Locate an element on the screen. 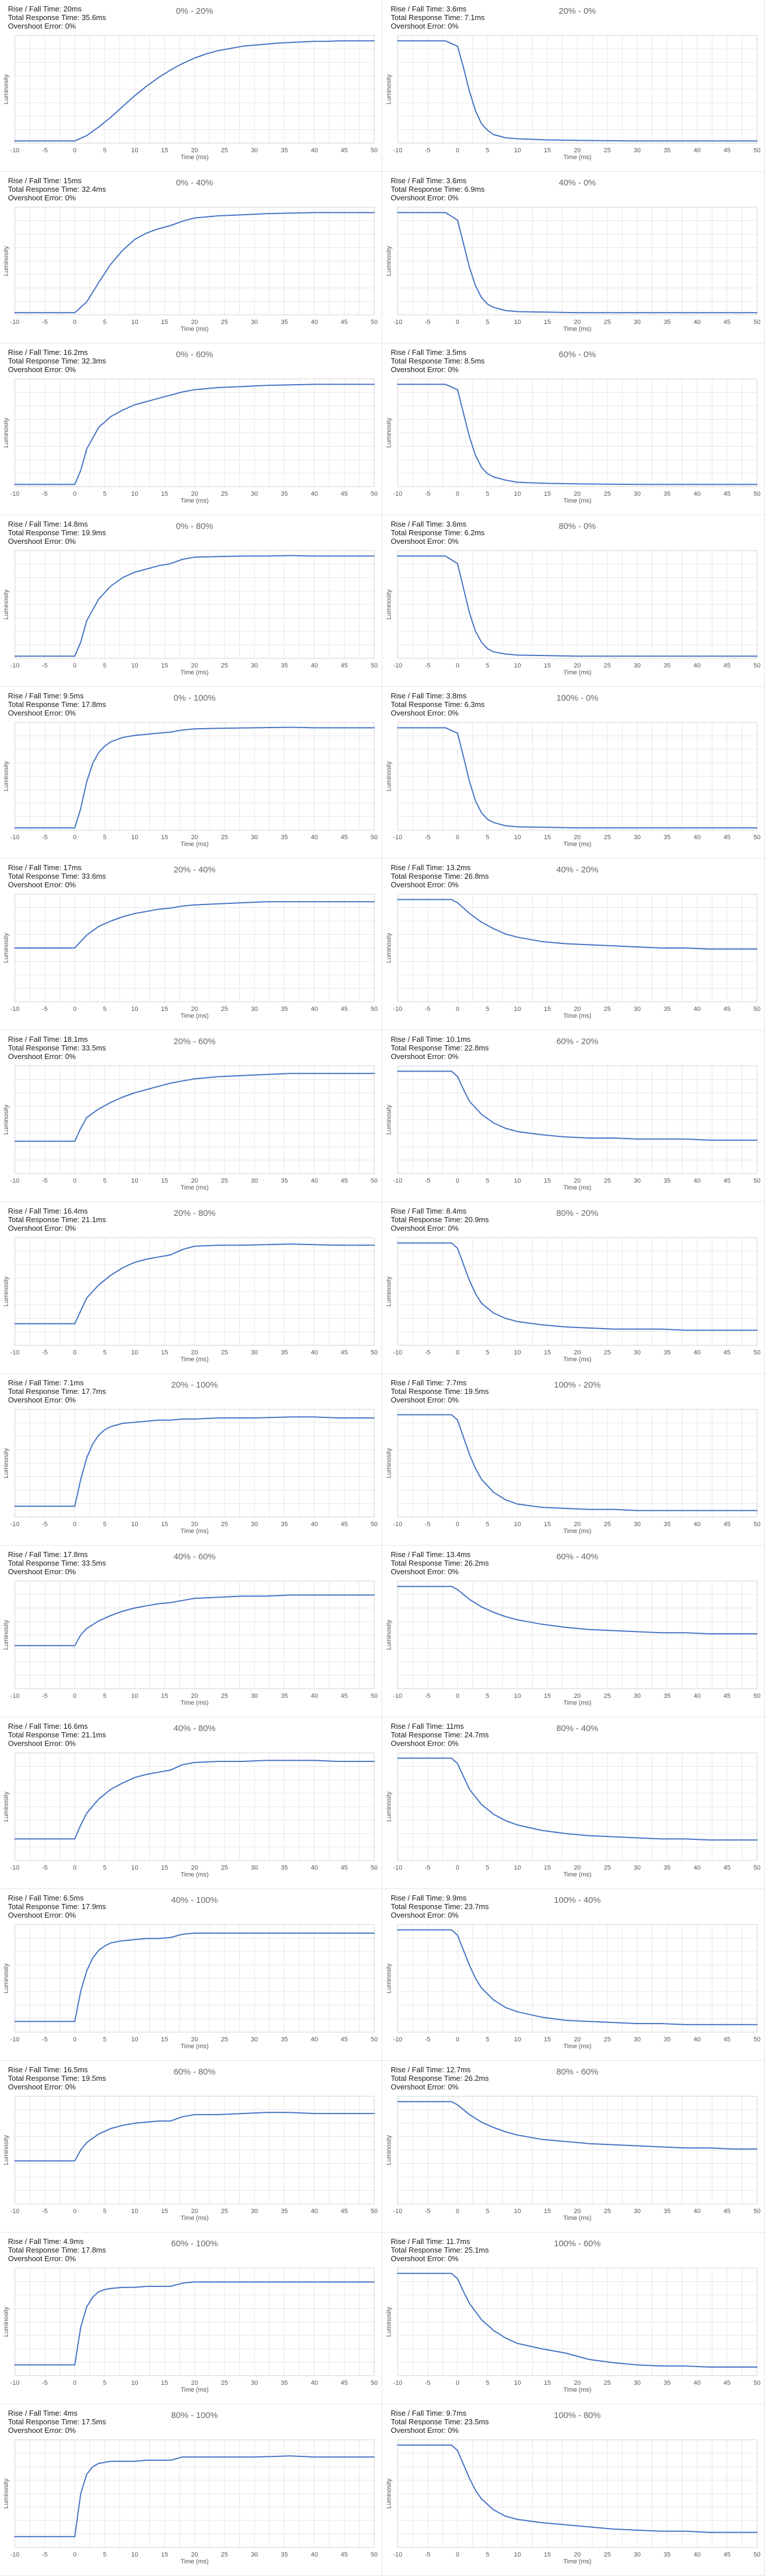  info-total: Total Response Time: 19.5ms is located at coordinates (440, 1391).